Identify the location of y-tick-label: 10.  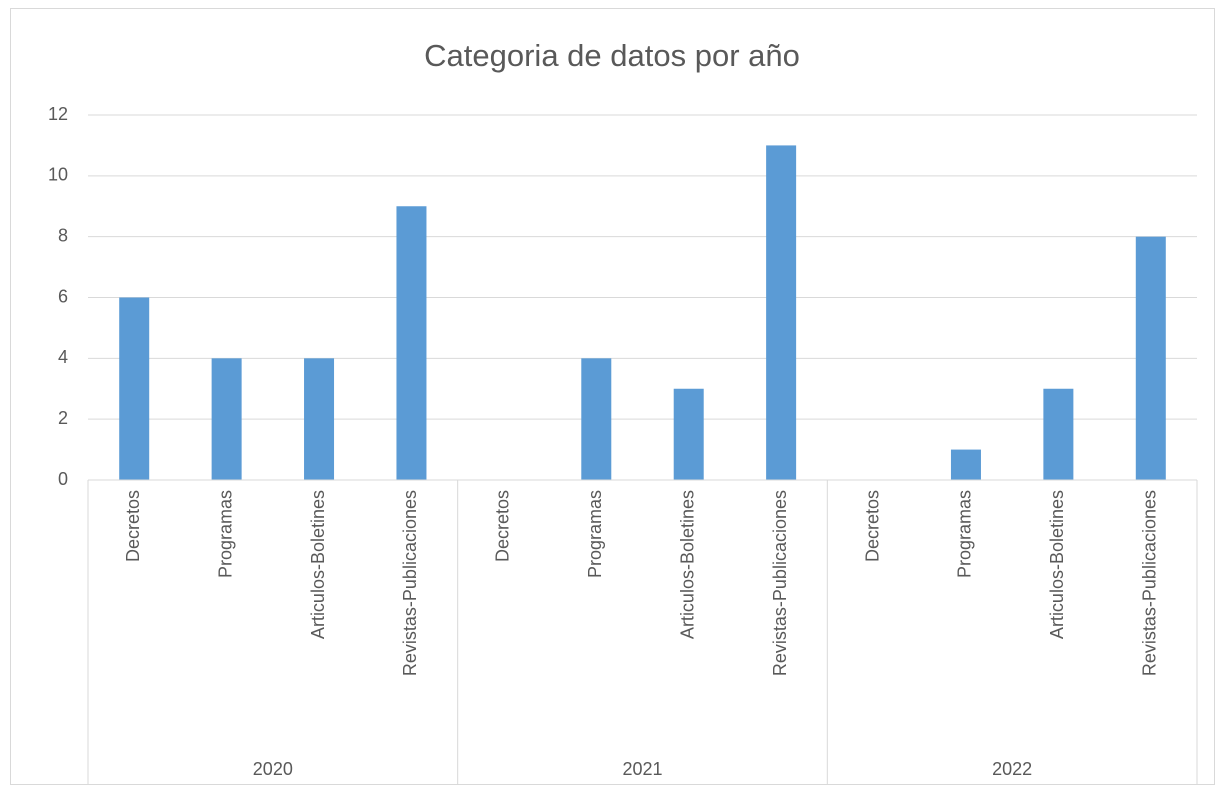
(58, 175).